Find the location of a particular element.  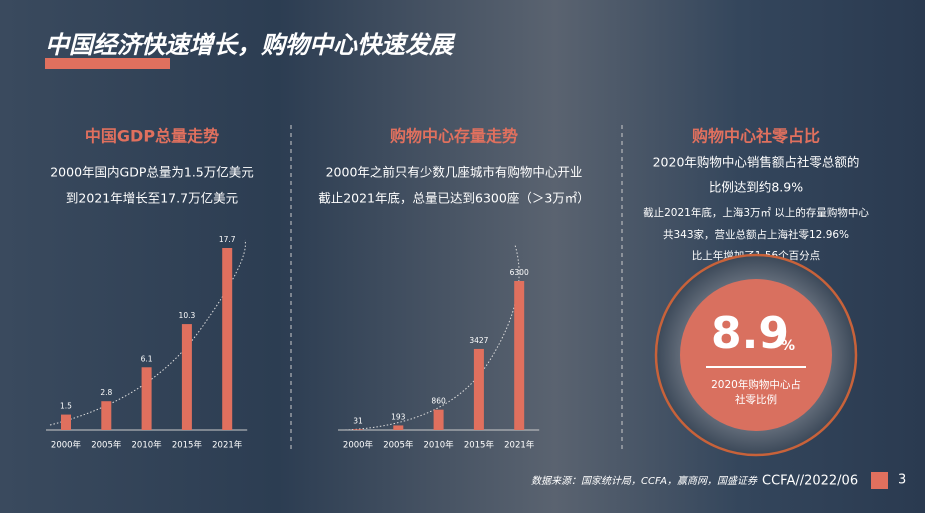

value-label: 6300 is located at coordinates (519, 272).